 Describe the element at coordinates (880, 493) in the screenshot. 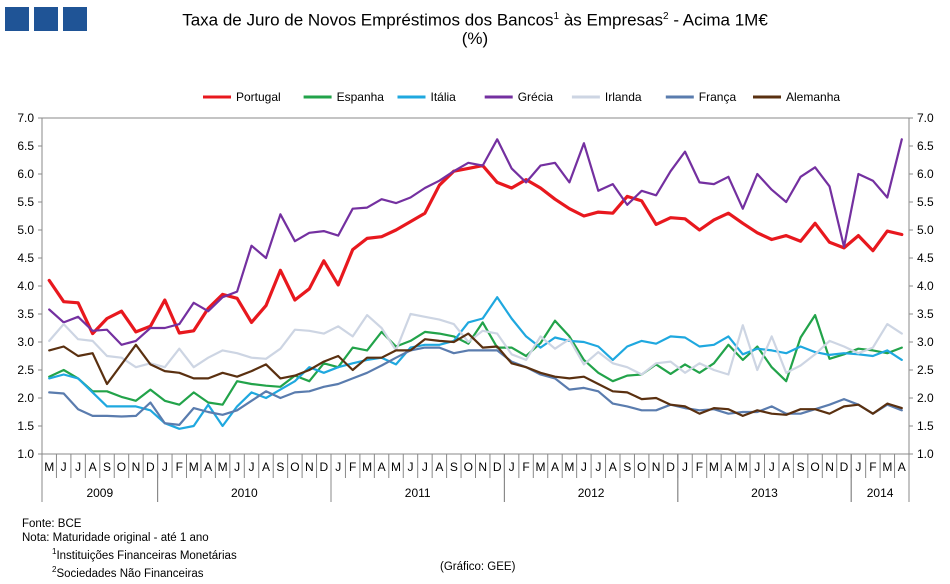

I see `year-label: 2014` at that location.